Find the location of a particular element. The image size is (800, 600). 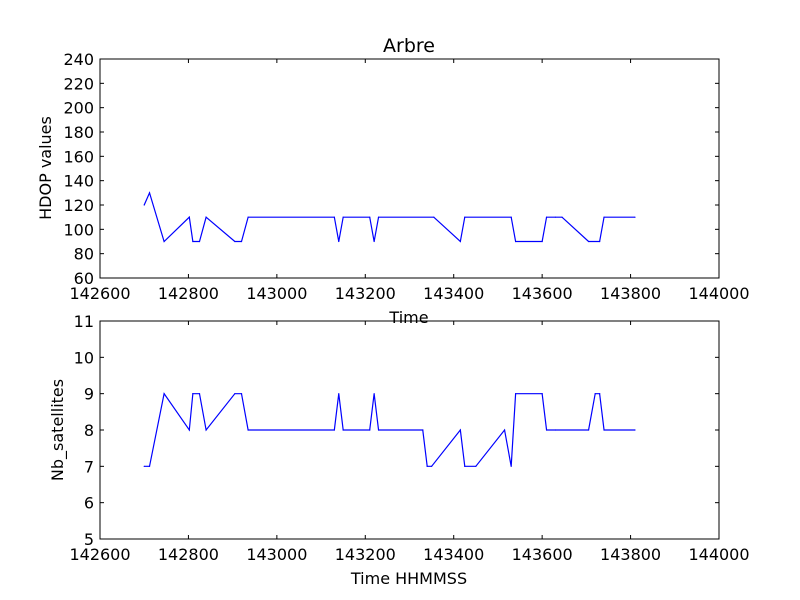

satellites-y-tick-label: 6 is located at coordinates (89, 503).